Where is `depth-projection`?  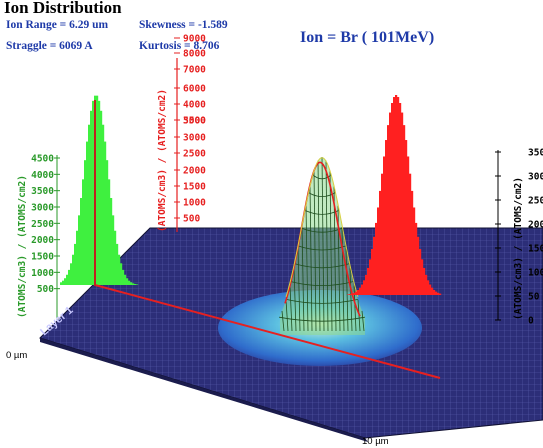 depth-projection is located at coordinates (394, 195).